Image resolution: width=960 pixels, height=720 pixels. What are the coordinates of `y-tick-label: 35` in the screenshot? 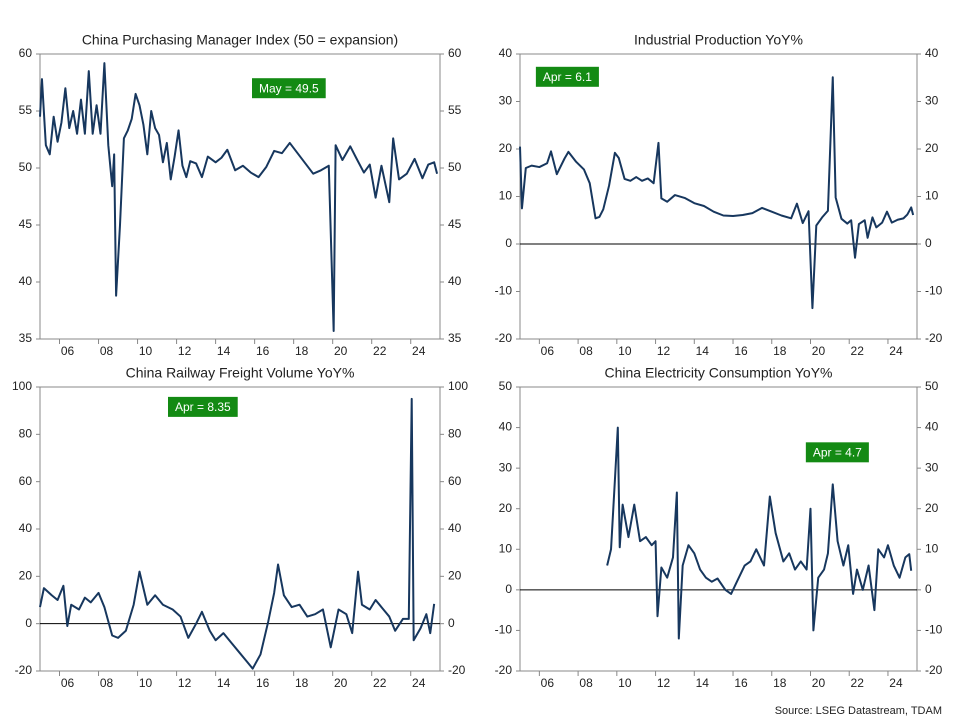 It's located at (26, 338).